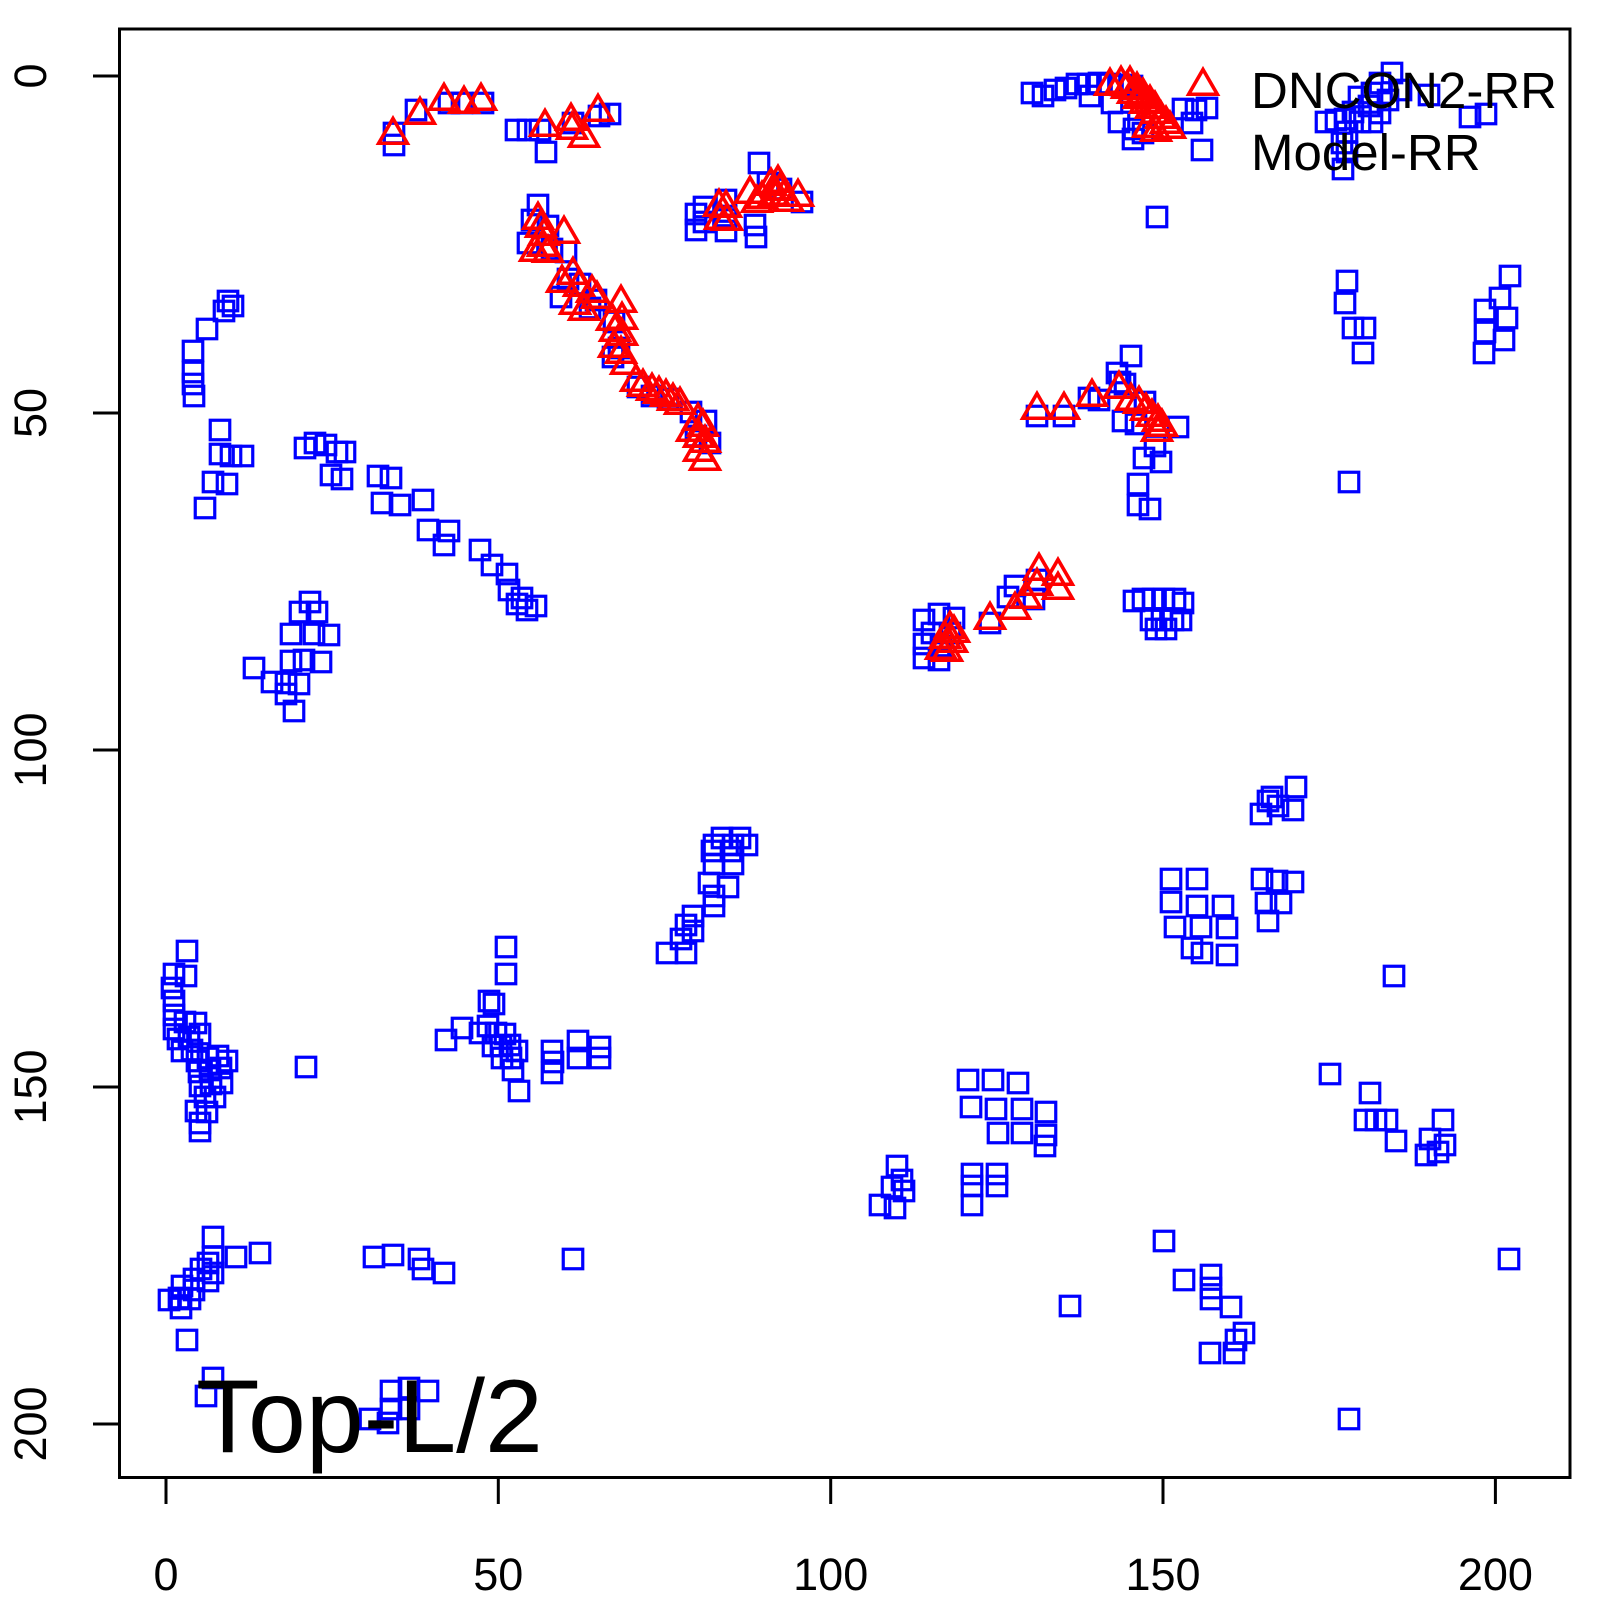 The image size is (1600, 1605). I want to click on svg-text: Model-RR, so click(1366, 152).